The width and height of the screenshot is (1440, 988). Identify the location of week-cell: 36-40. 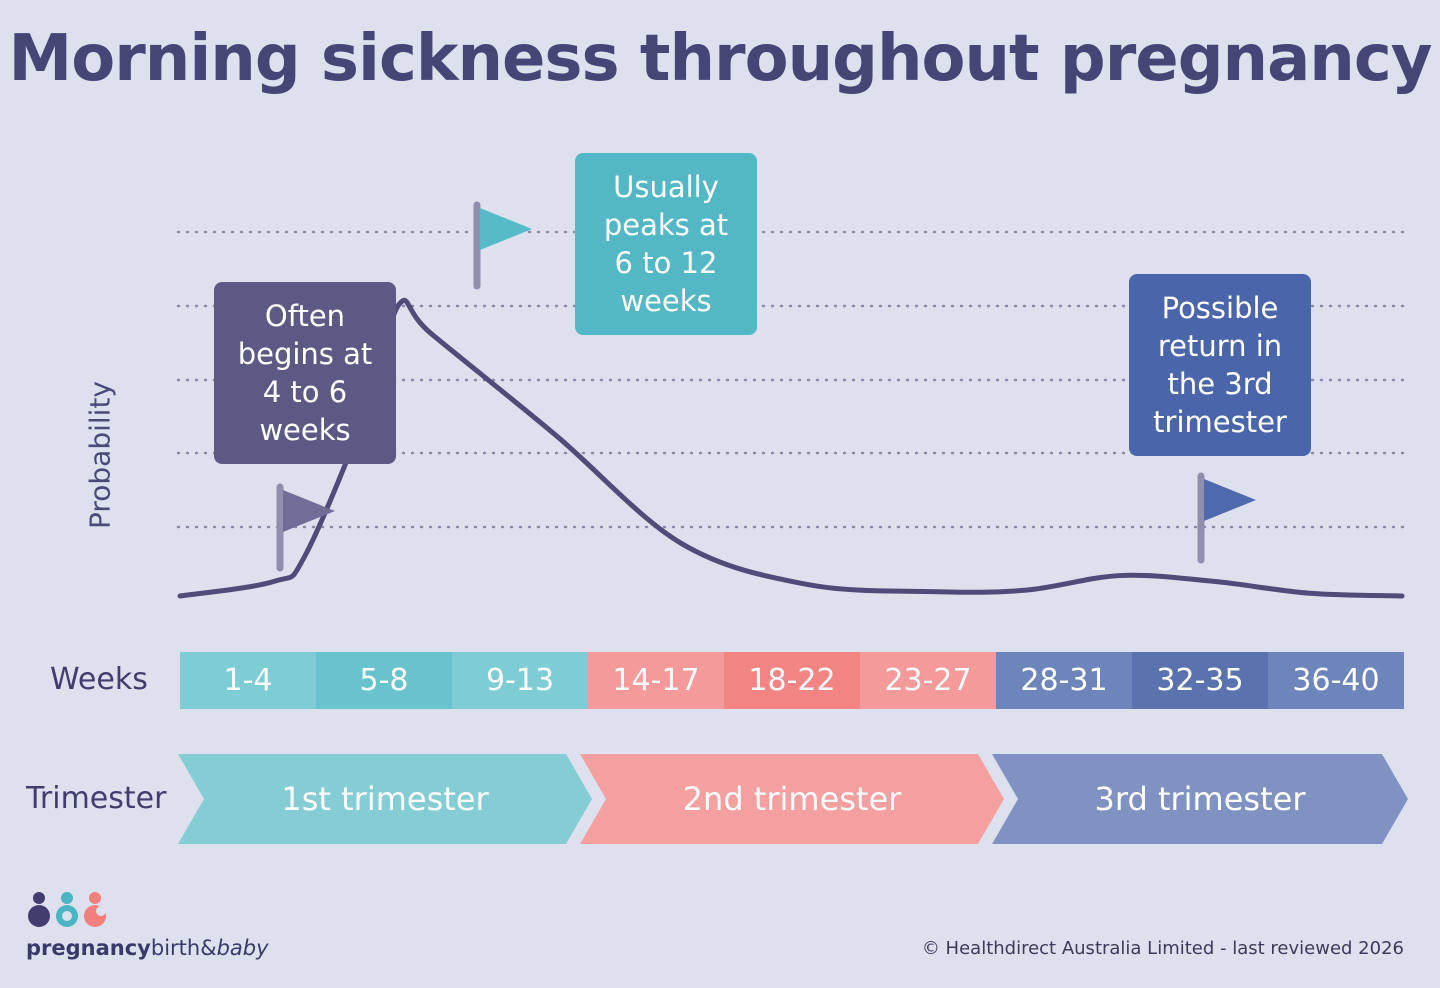
(1336, 680).